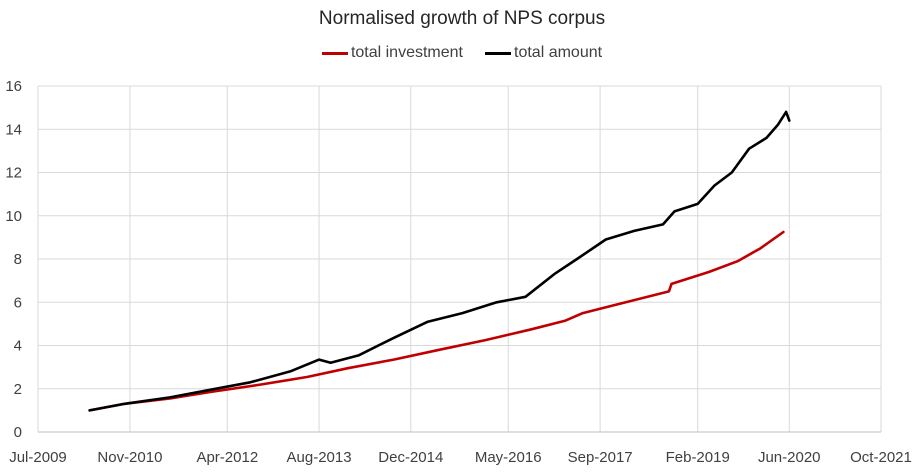 The height and width of the screenshot is (475, 924). I want to click on y-tick-label: 0, so click(18, 432).